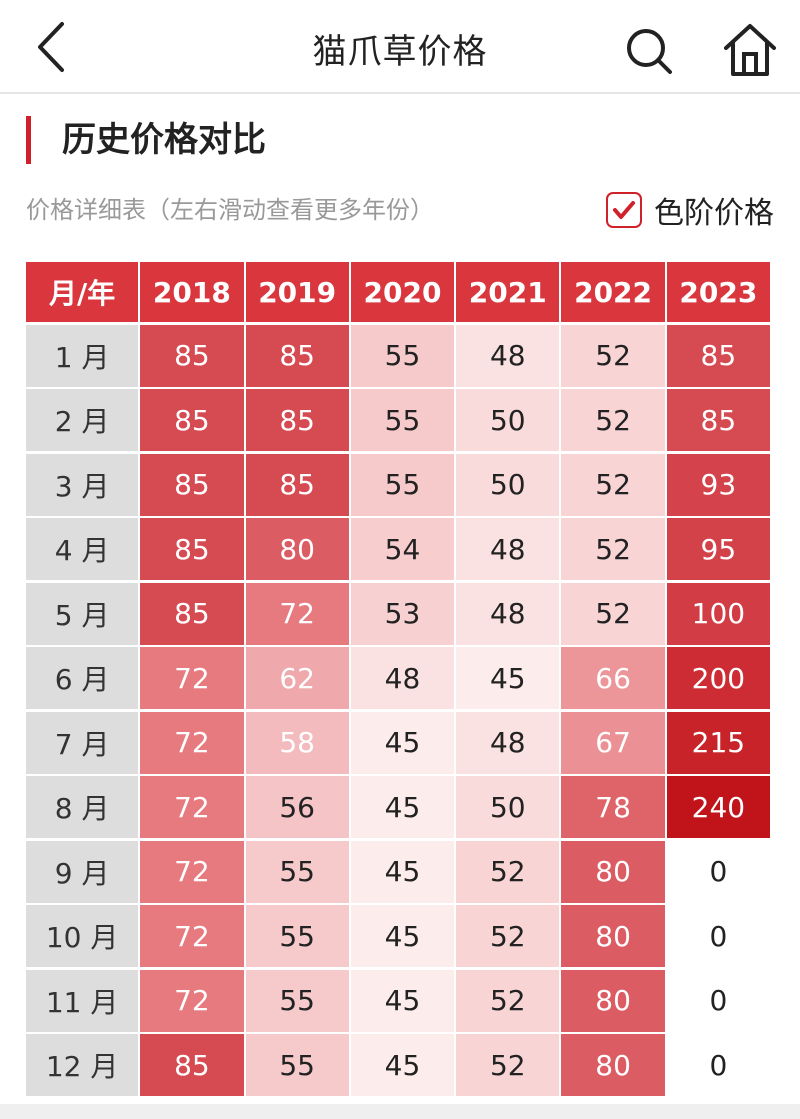  I want to click on year-header: 2019, so click(298, 293).